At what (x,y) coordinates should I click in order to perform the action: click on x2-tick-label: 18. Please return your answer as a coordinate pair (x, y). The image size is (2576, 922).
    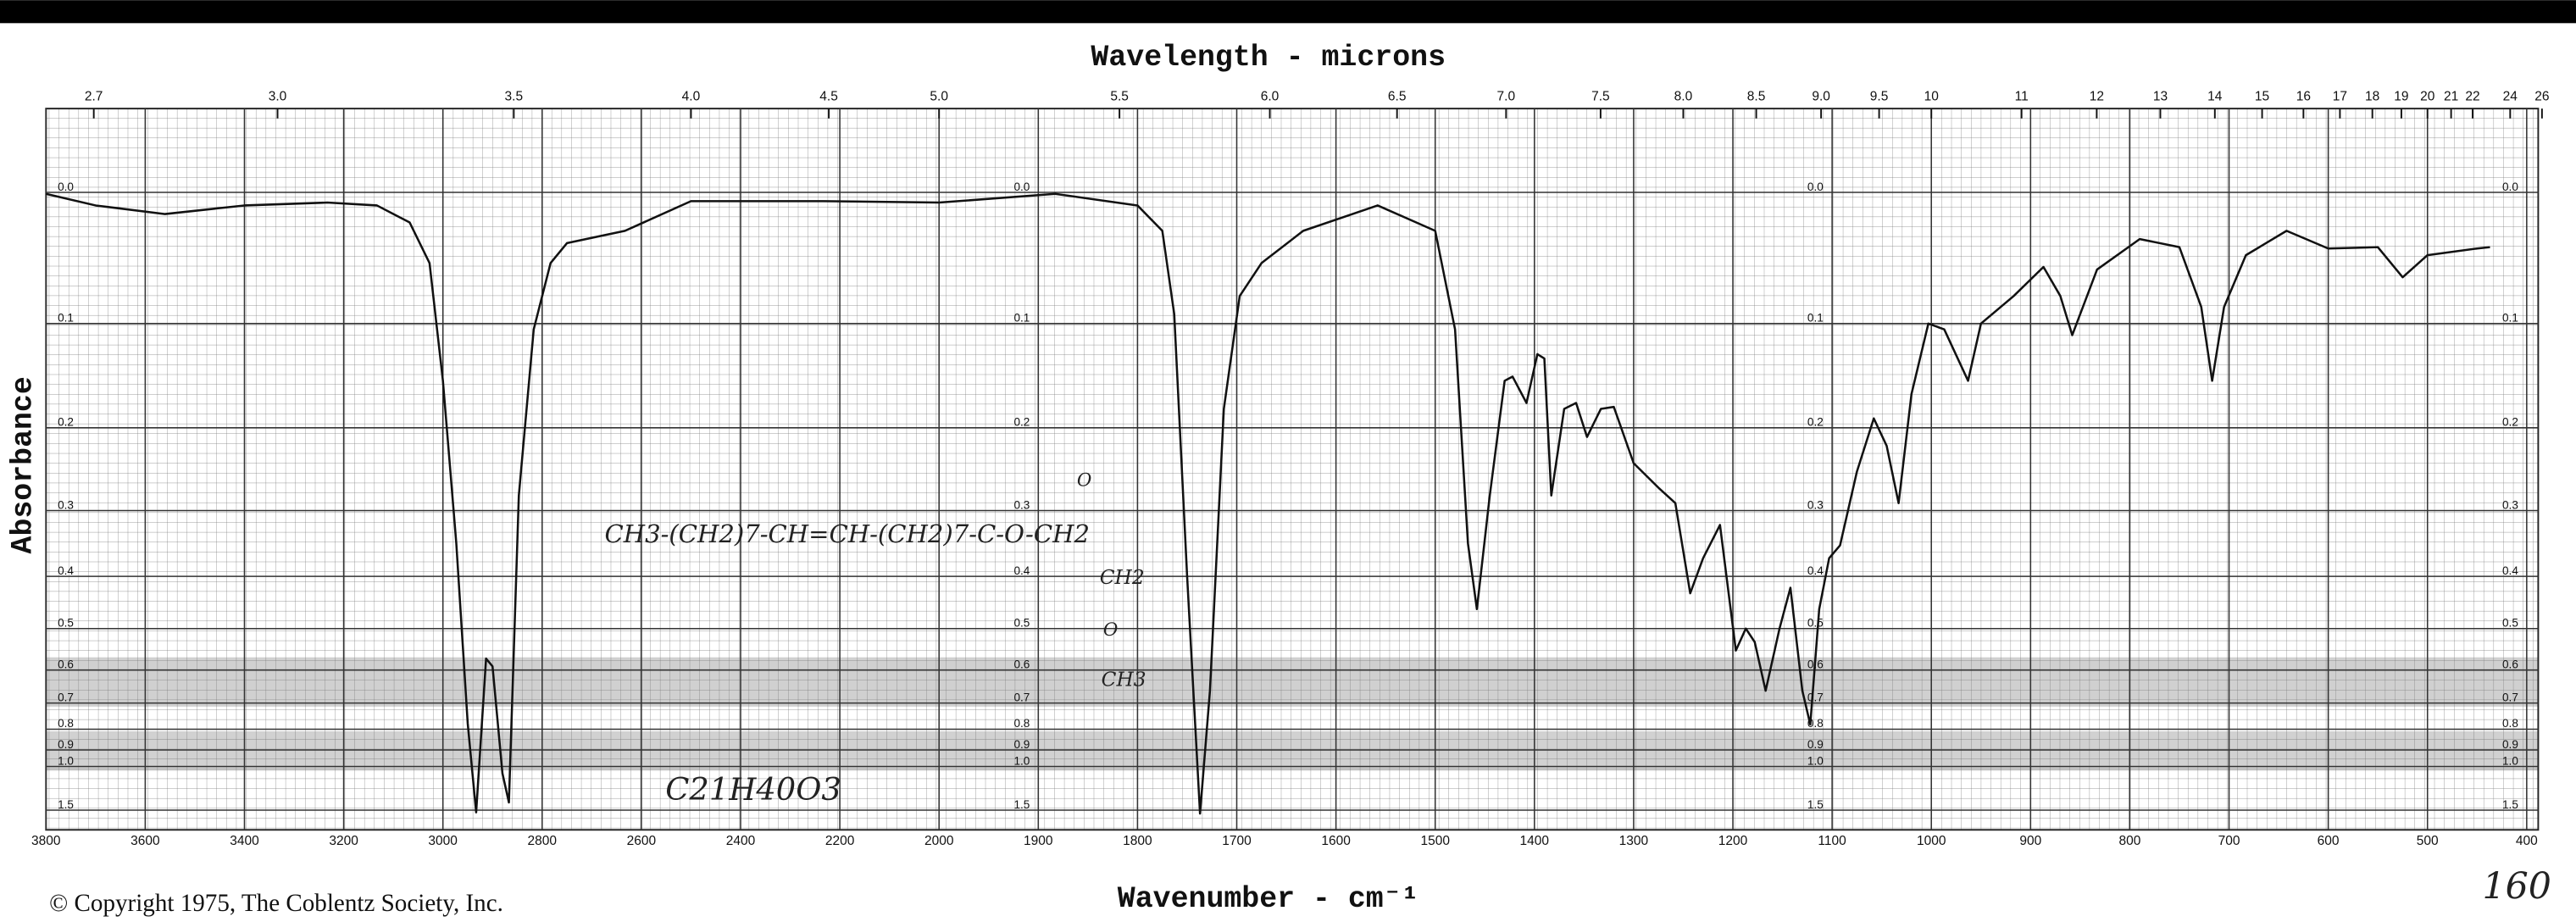
    Looking at the image, I should click on (2372, 97).